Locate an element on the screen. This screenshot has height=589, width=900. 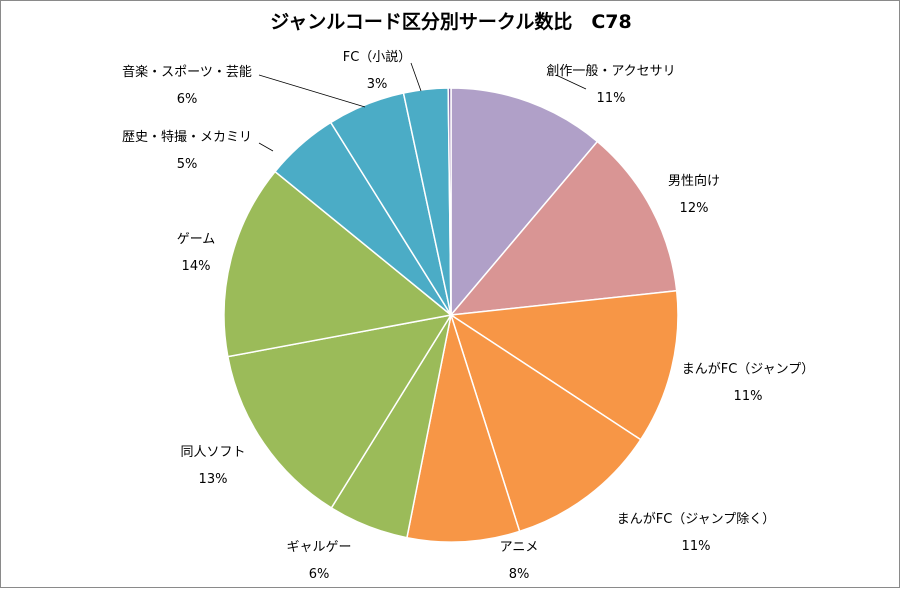
slice-percent-label-8: 14% is located at coordinates (196, 266).